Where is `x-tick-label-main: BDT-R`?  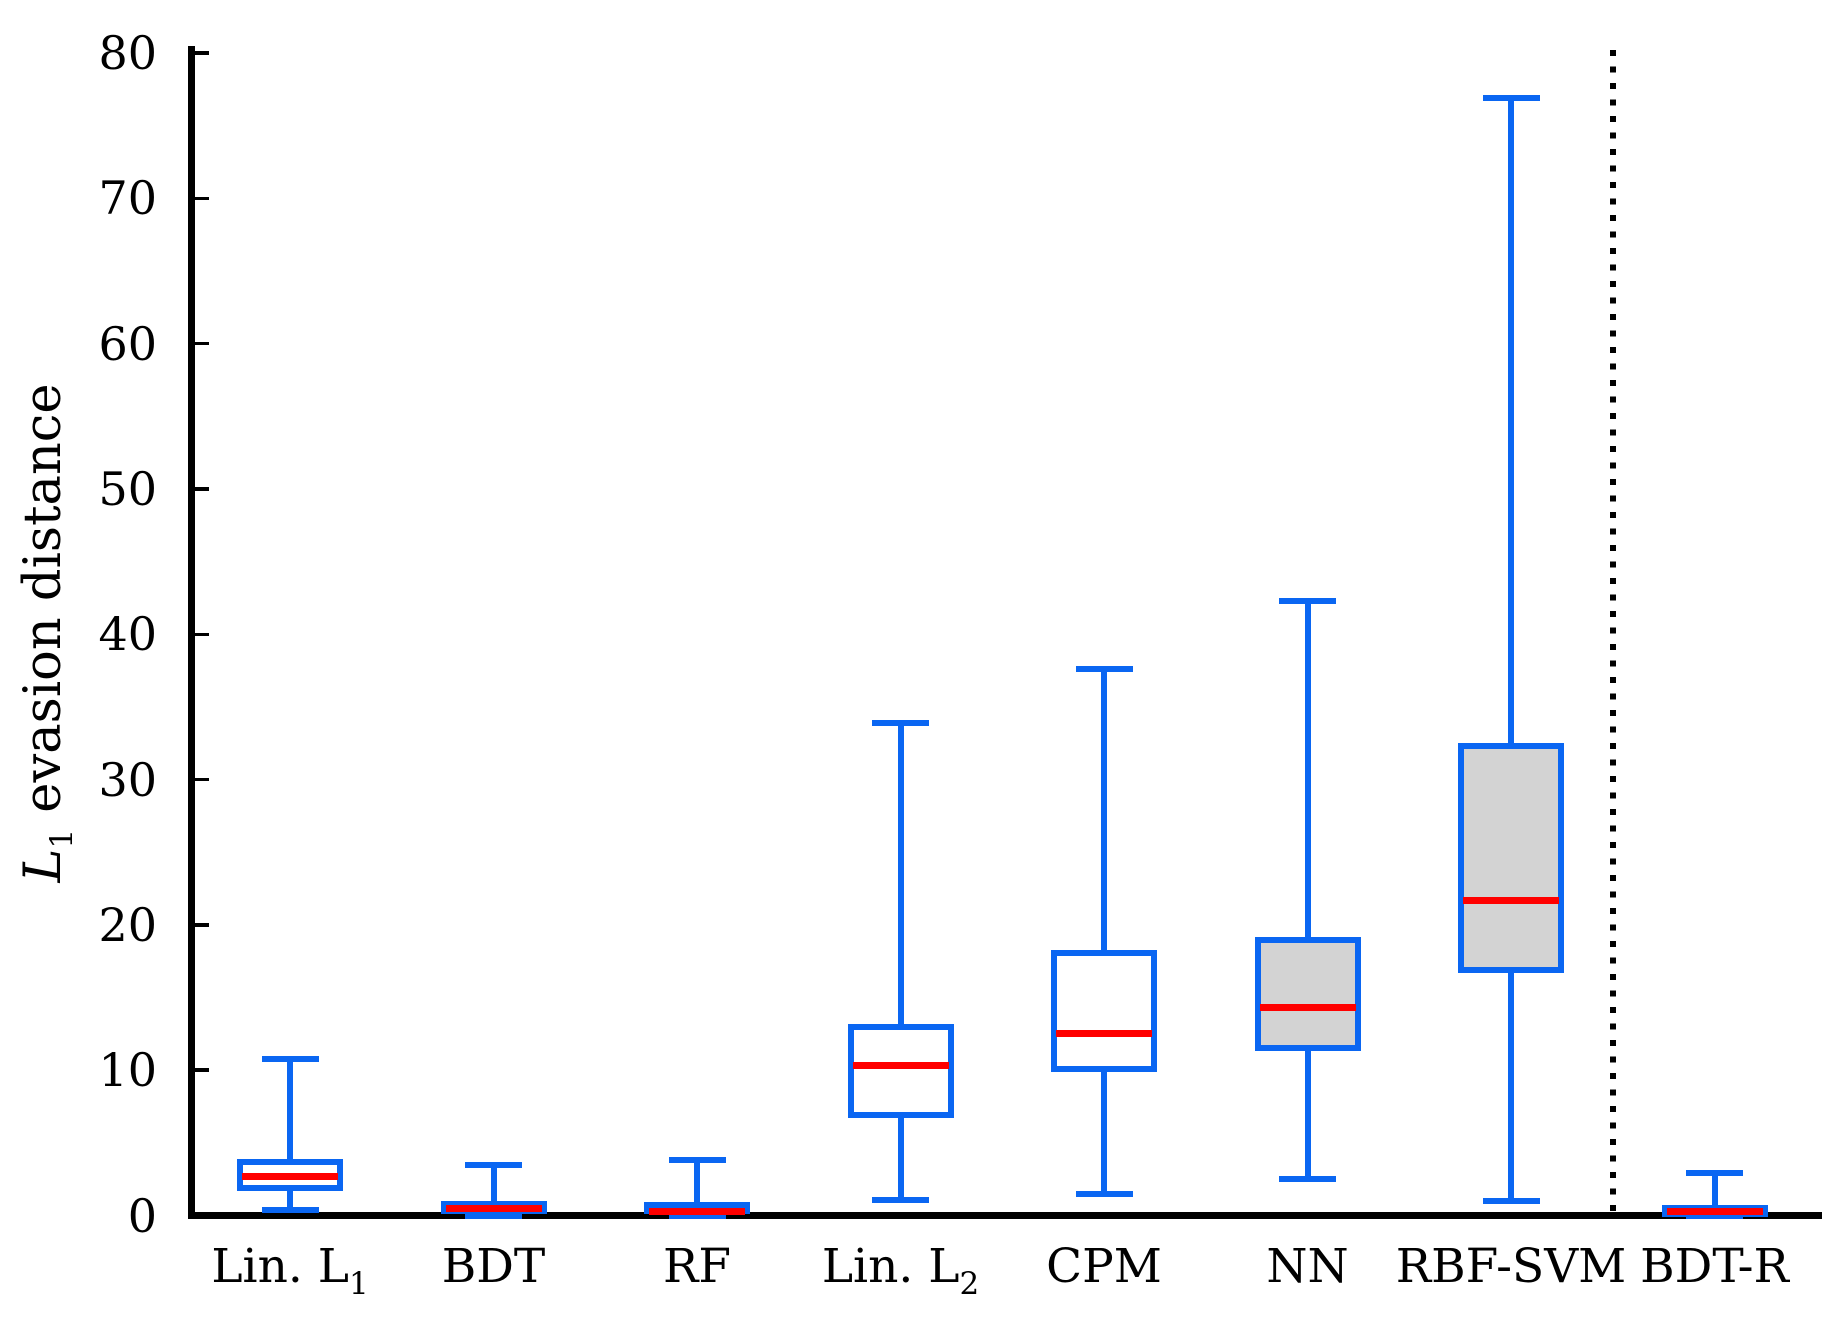
x-tick-label-main: BDT-R is located at coordinates (1714, 1266).